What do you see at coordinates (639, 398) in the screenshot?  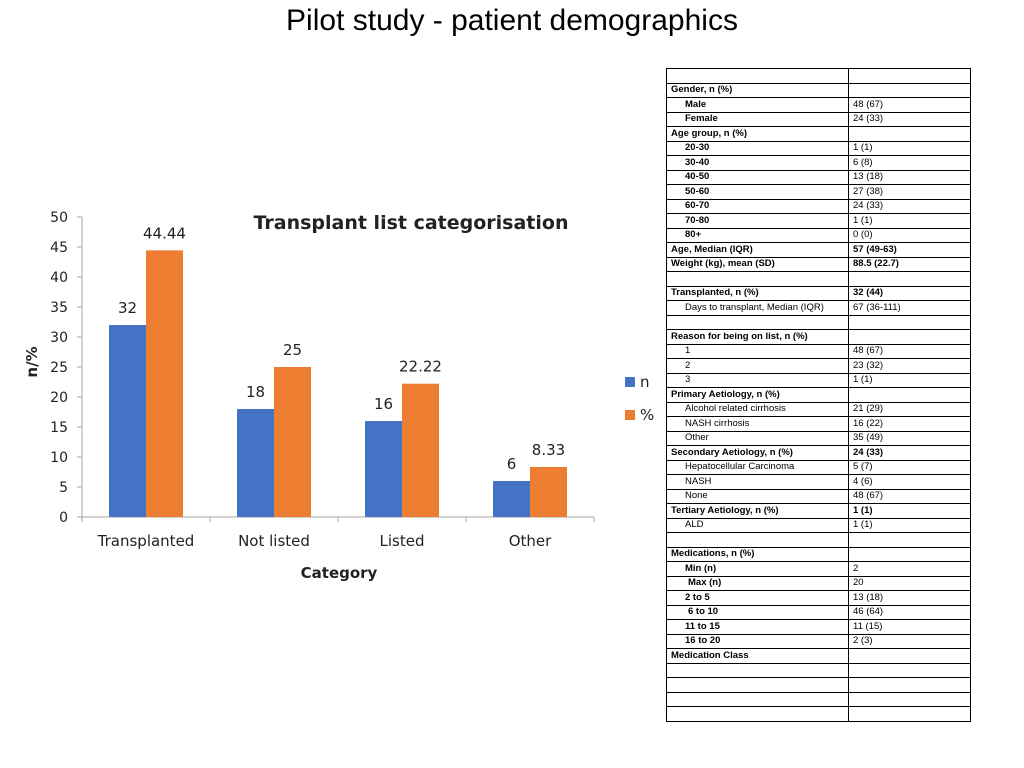 I see `chart-legend: n%` at bounding box center [639, 398].